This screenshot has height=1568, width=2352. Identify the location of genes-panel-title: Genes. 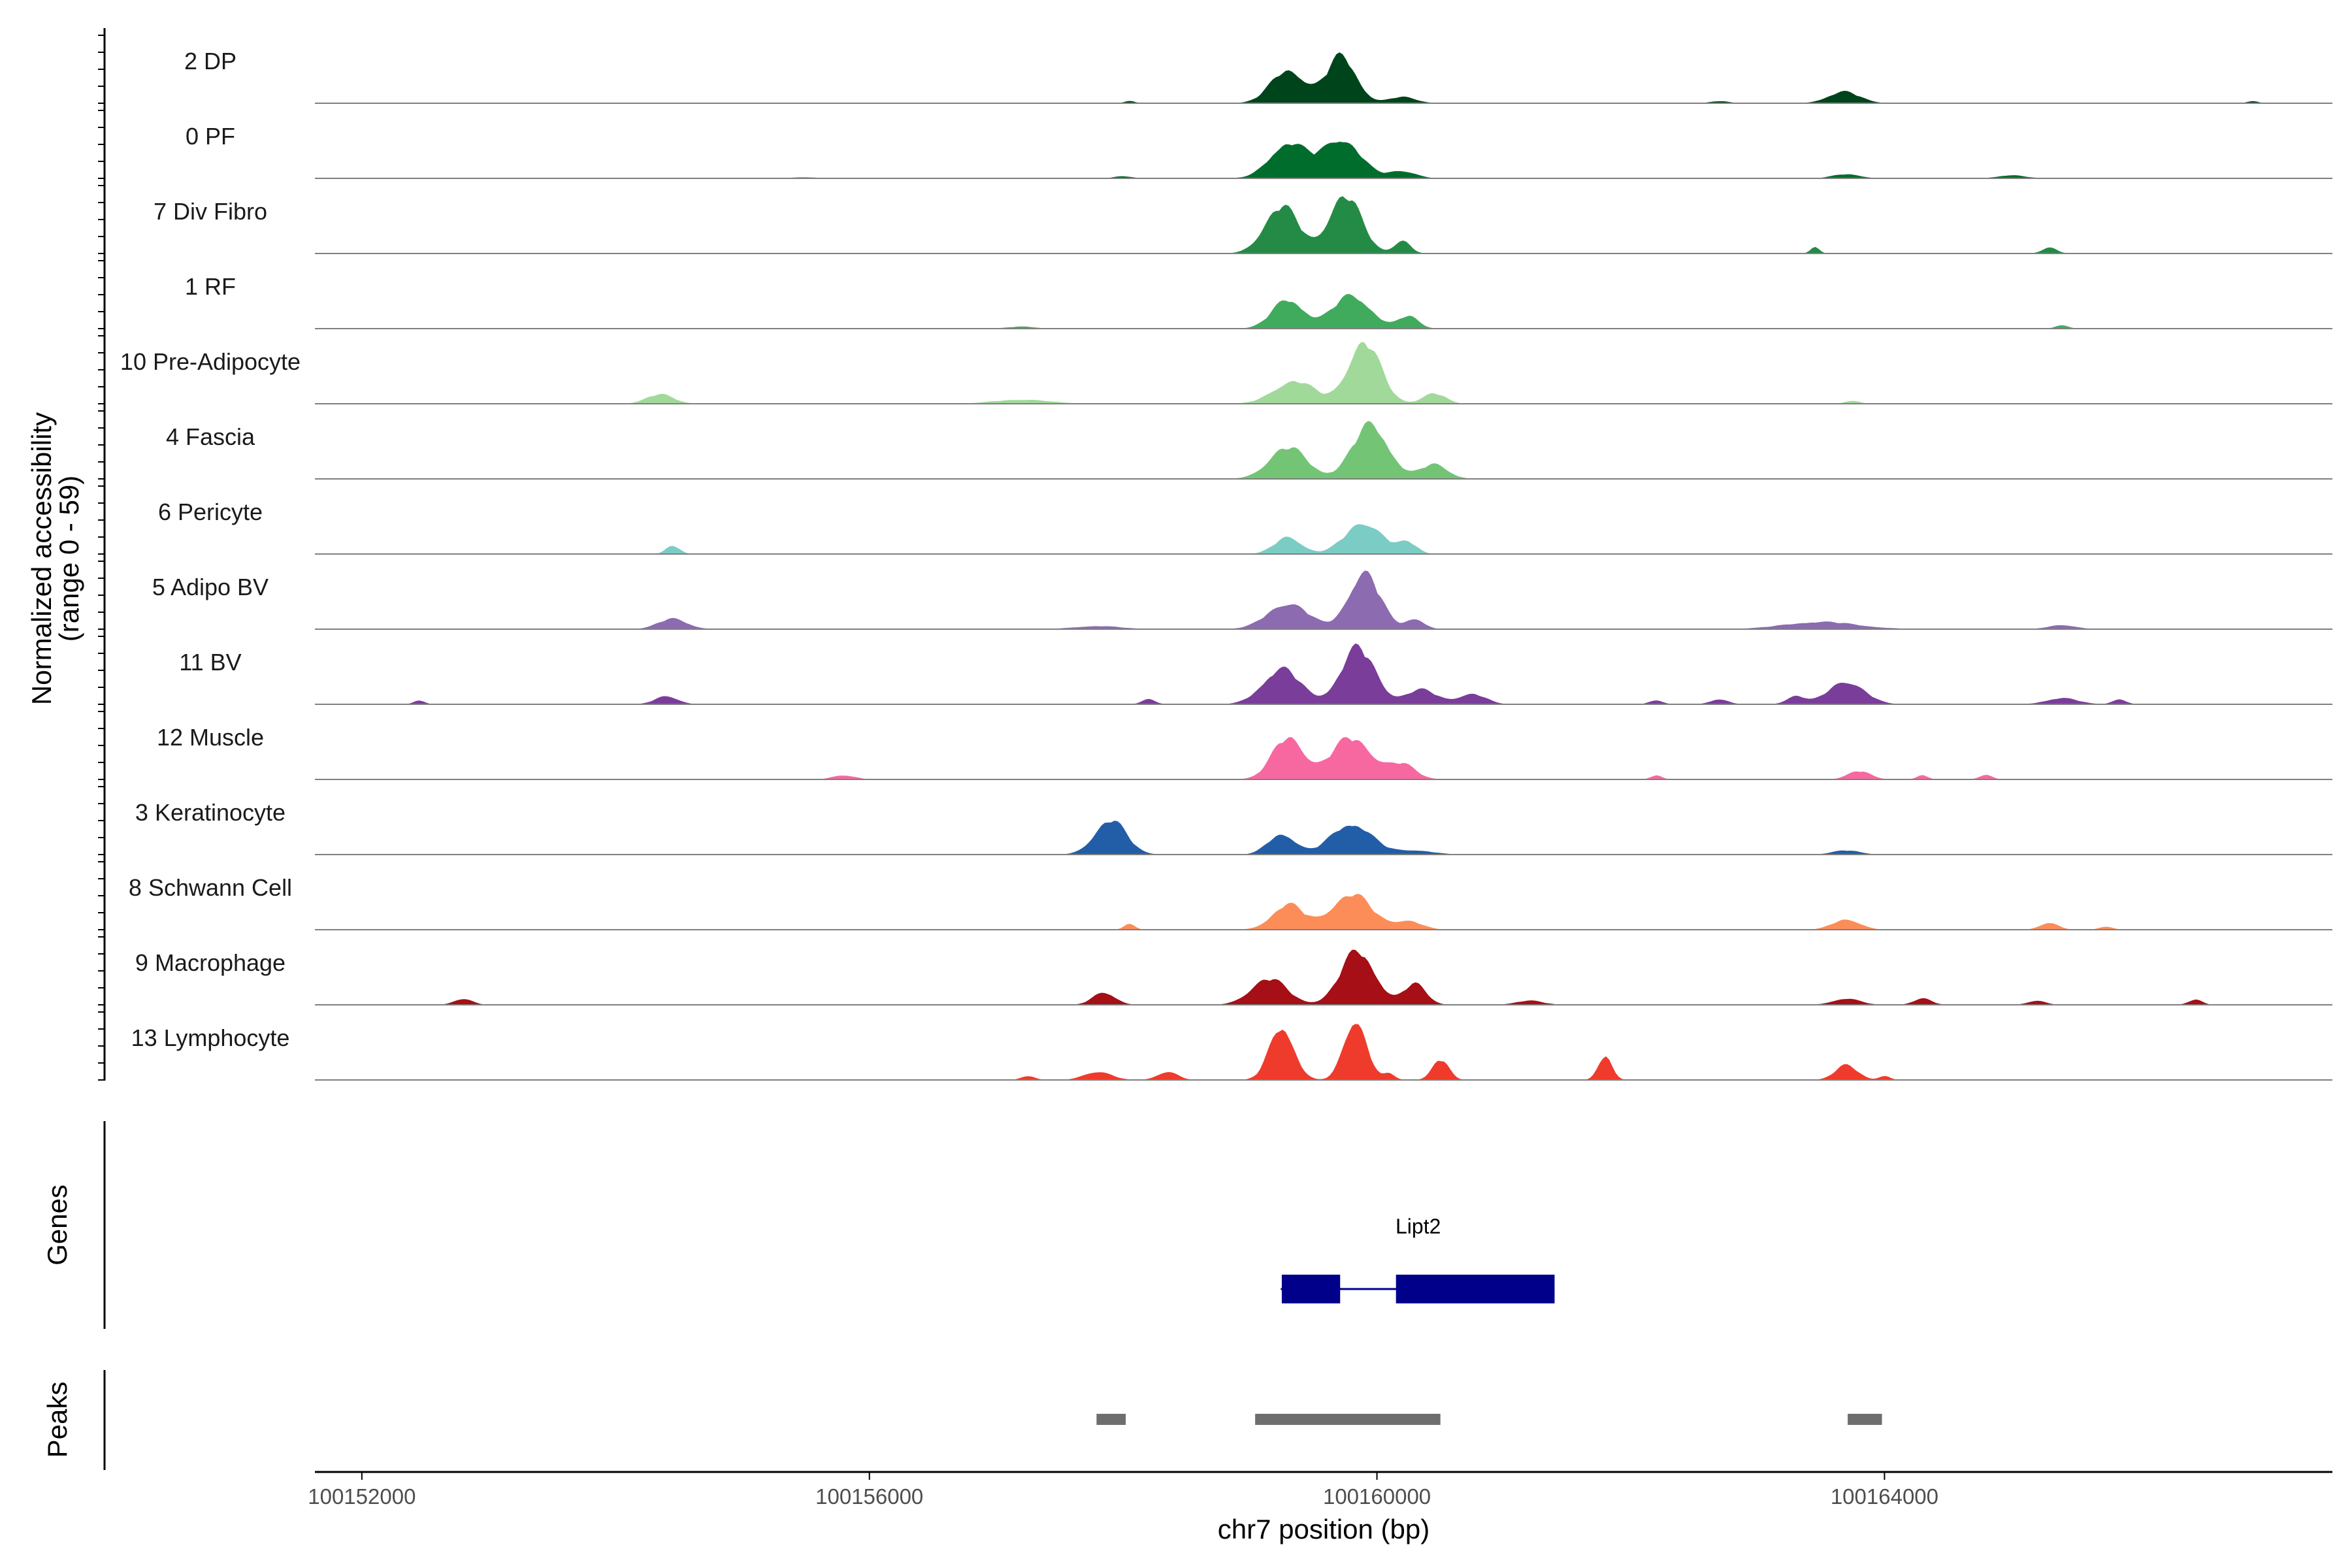
(57, 1225).